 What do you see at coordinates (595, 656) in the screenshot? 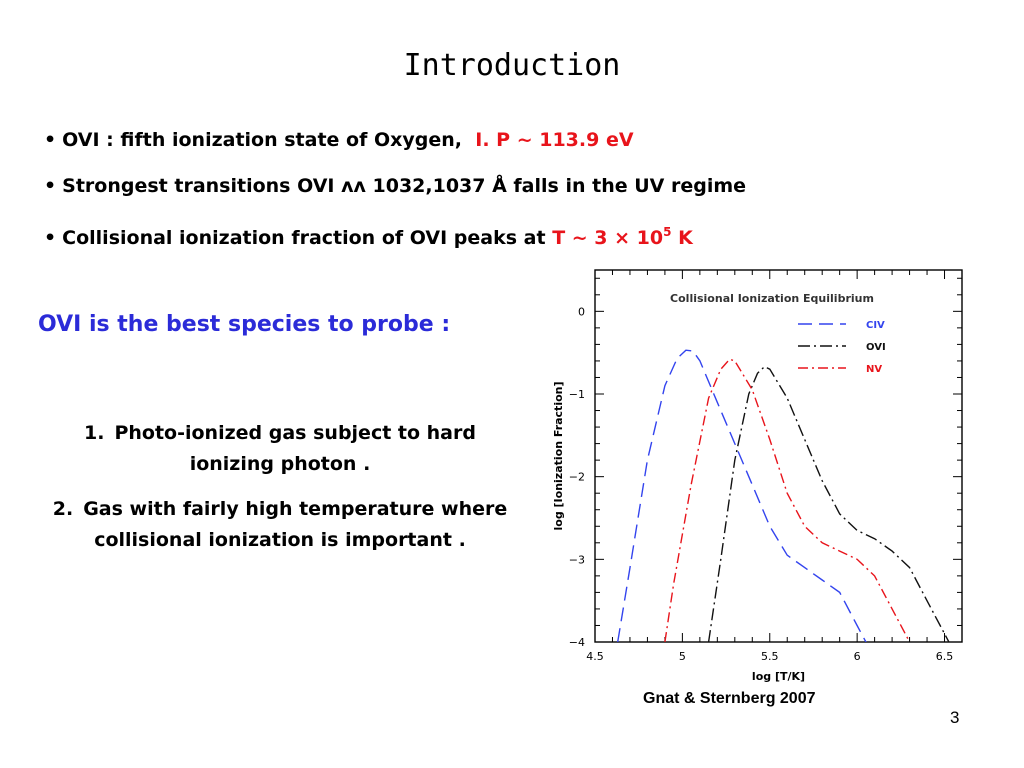
I see `x-tick-label: 4.5` at bounding box center [595, 656].